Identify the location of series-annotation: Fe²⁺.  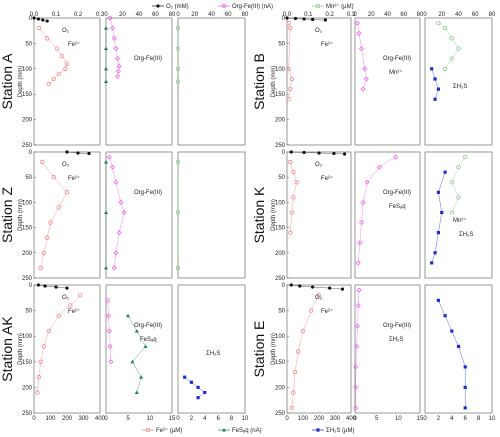
(327, 178).